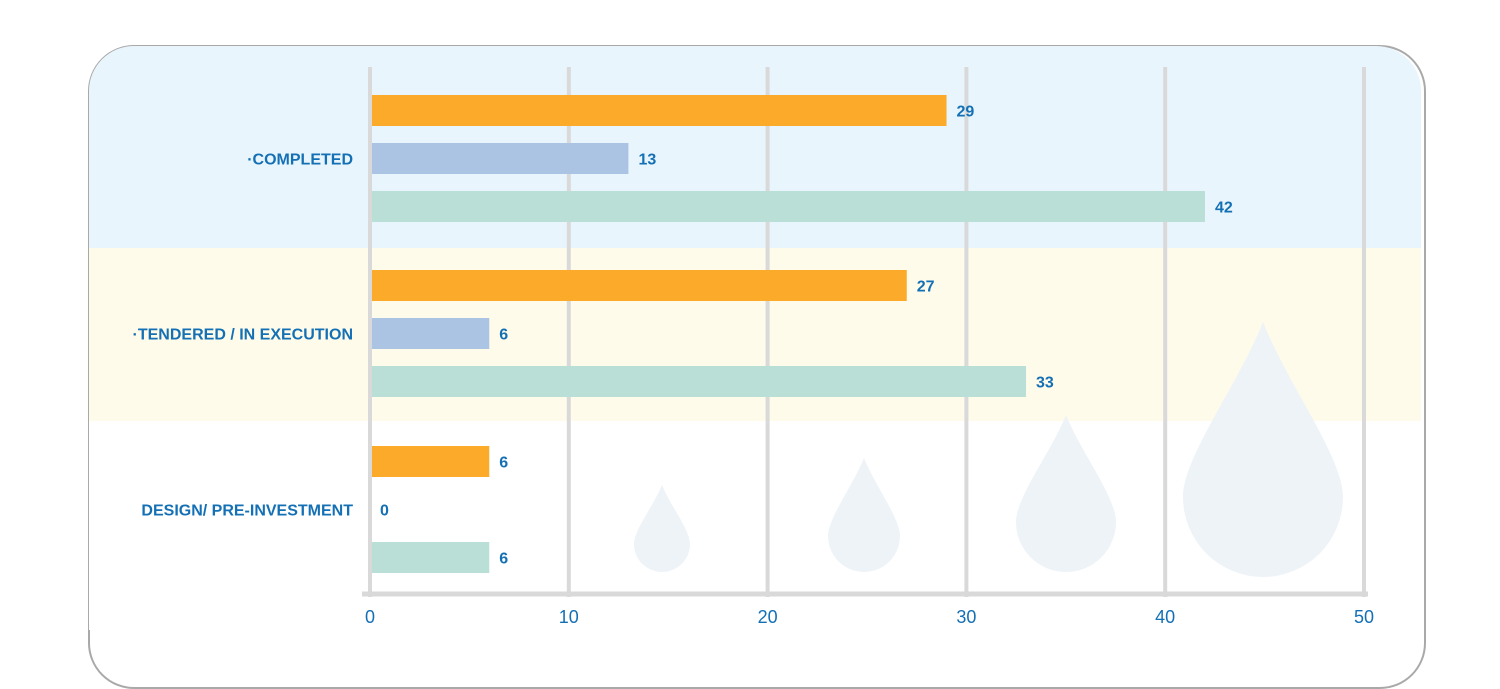 This screenshot has height=689, width=1500. Describe the element at coordinates (300, 160) in the screenshot. I see `category-label: ·COMPLETED` at that location.